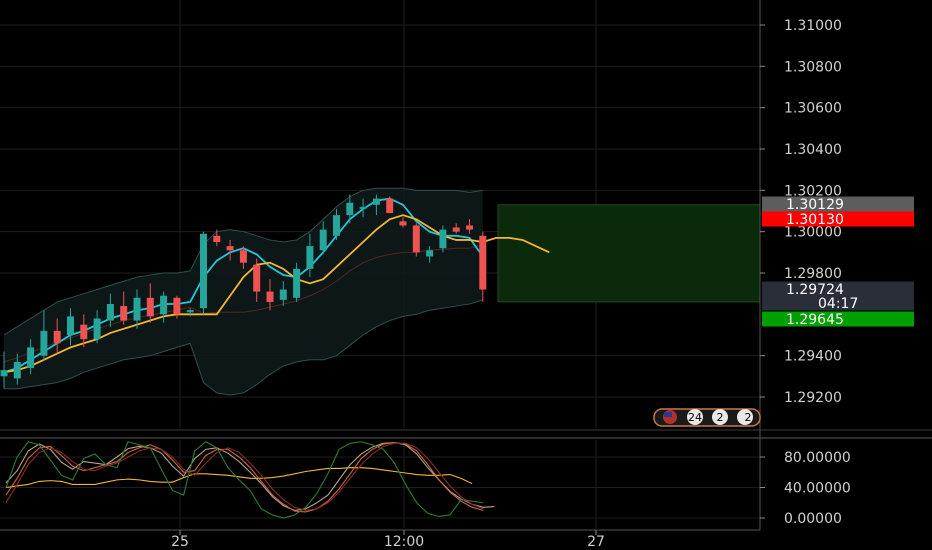 The image size is (932, 550). I want to click on band-upper-line, so click(243, 261).